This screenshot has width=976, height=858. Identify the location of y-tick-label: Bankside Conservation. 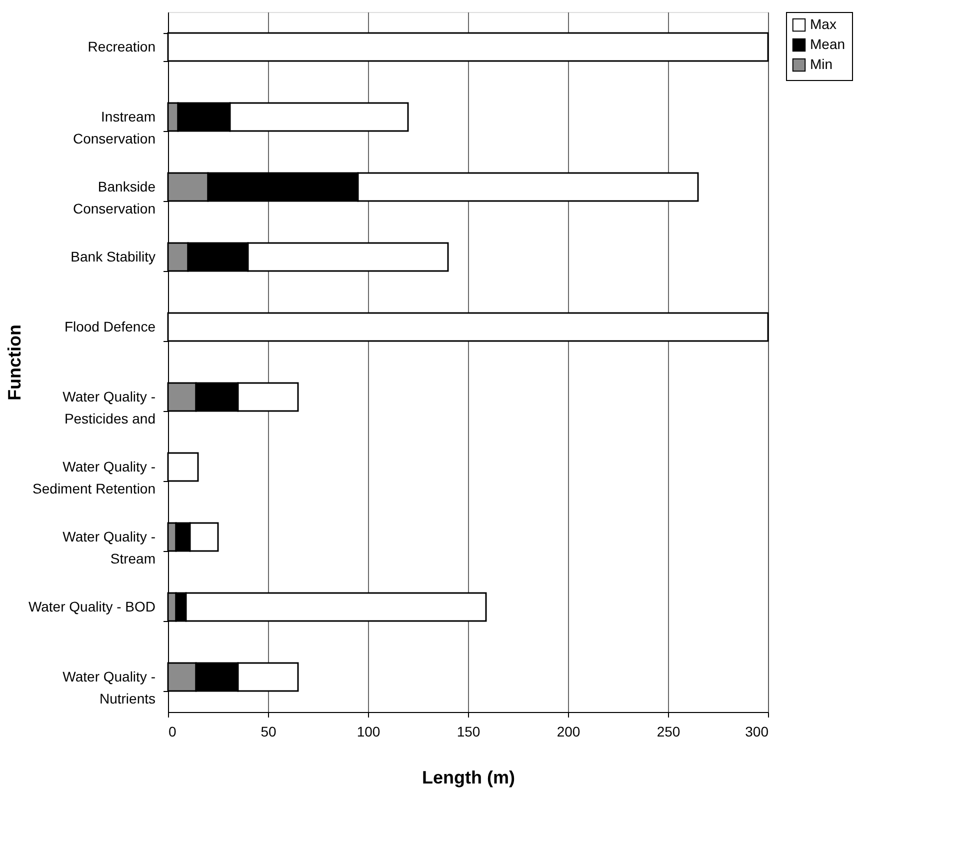
(114, 197).